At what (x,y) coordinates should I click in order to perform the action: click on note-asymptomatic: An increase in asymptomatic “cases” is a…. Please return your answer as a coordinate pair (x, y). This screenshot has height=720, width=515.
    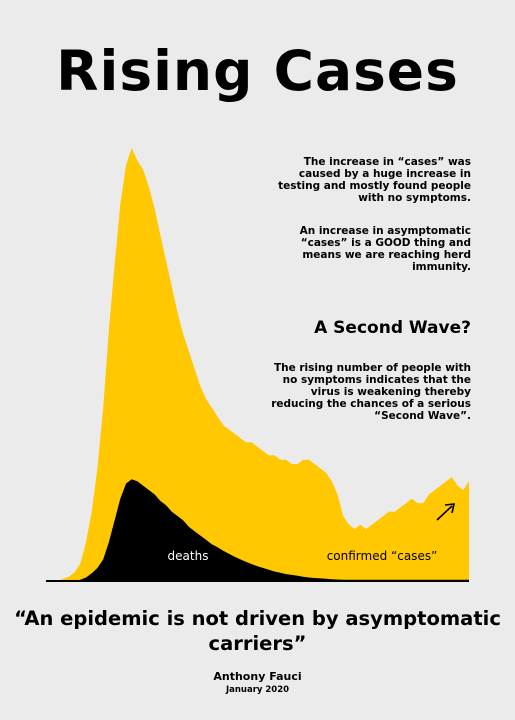
    Looking at the image, I should click on (385, 249).